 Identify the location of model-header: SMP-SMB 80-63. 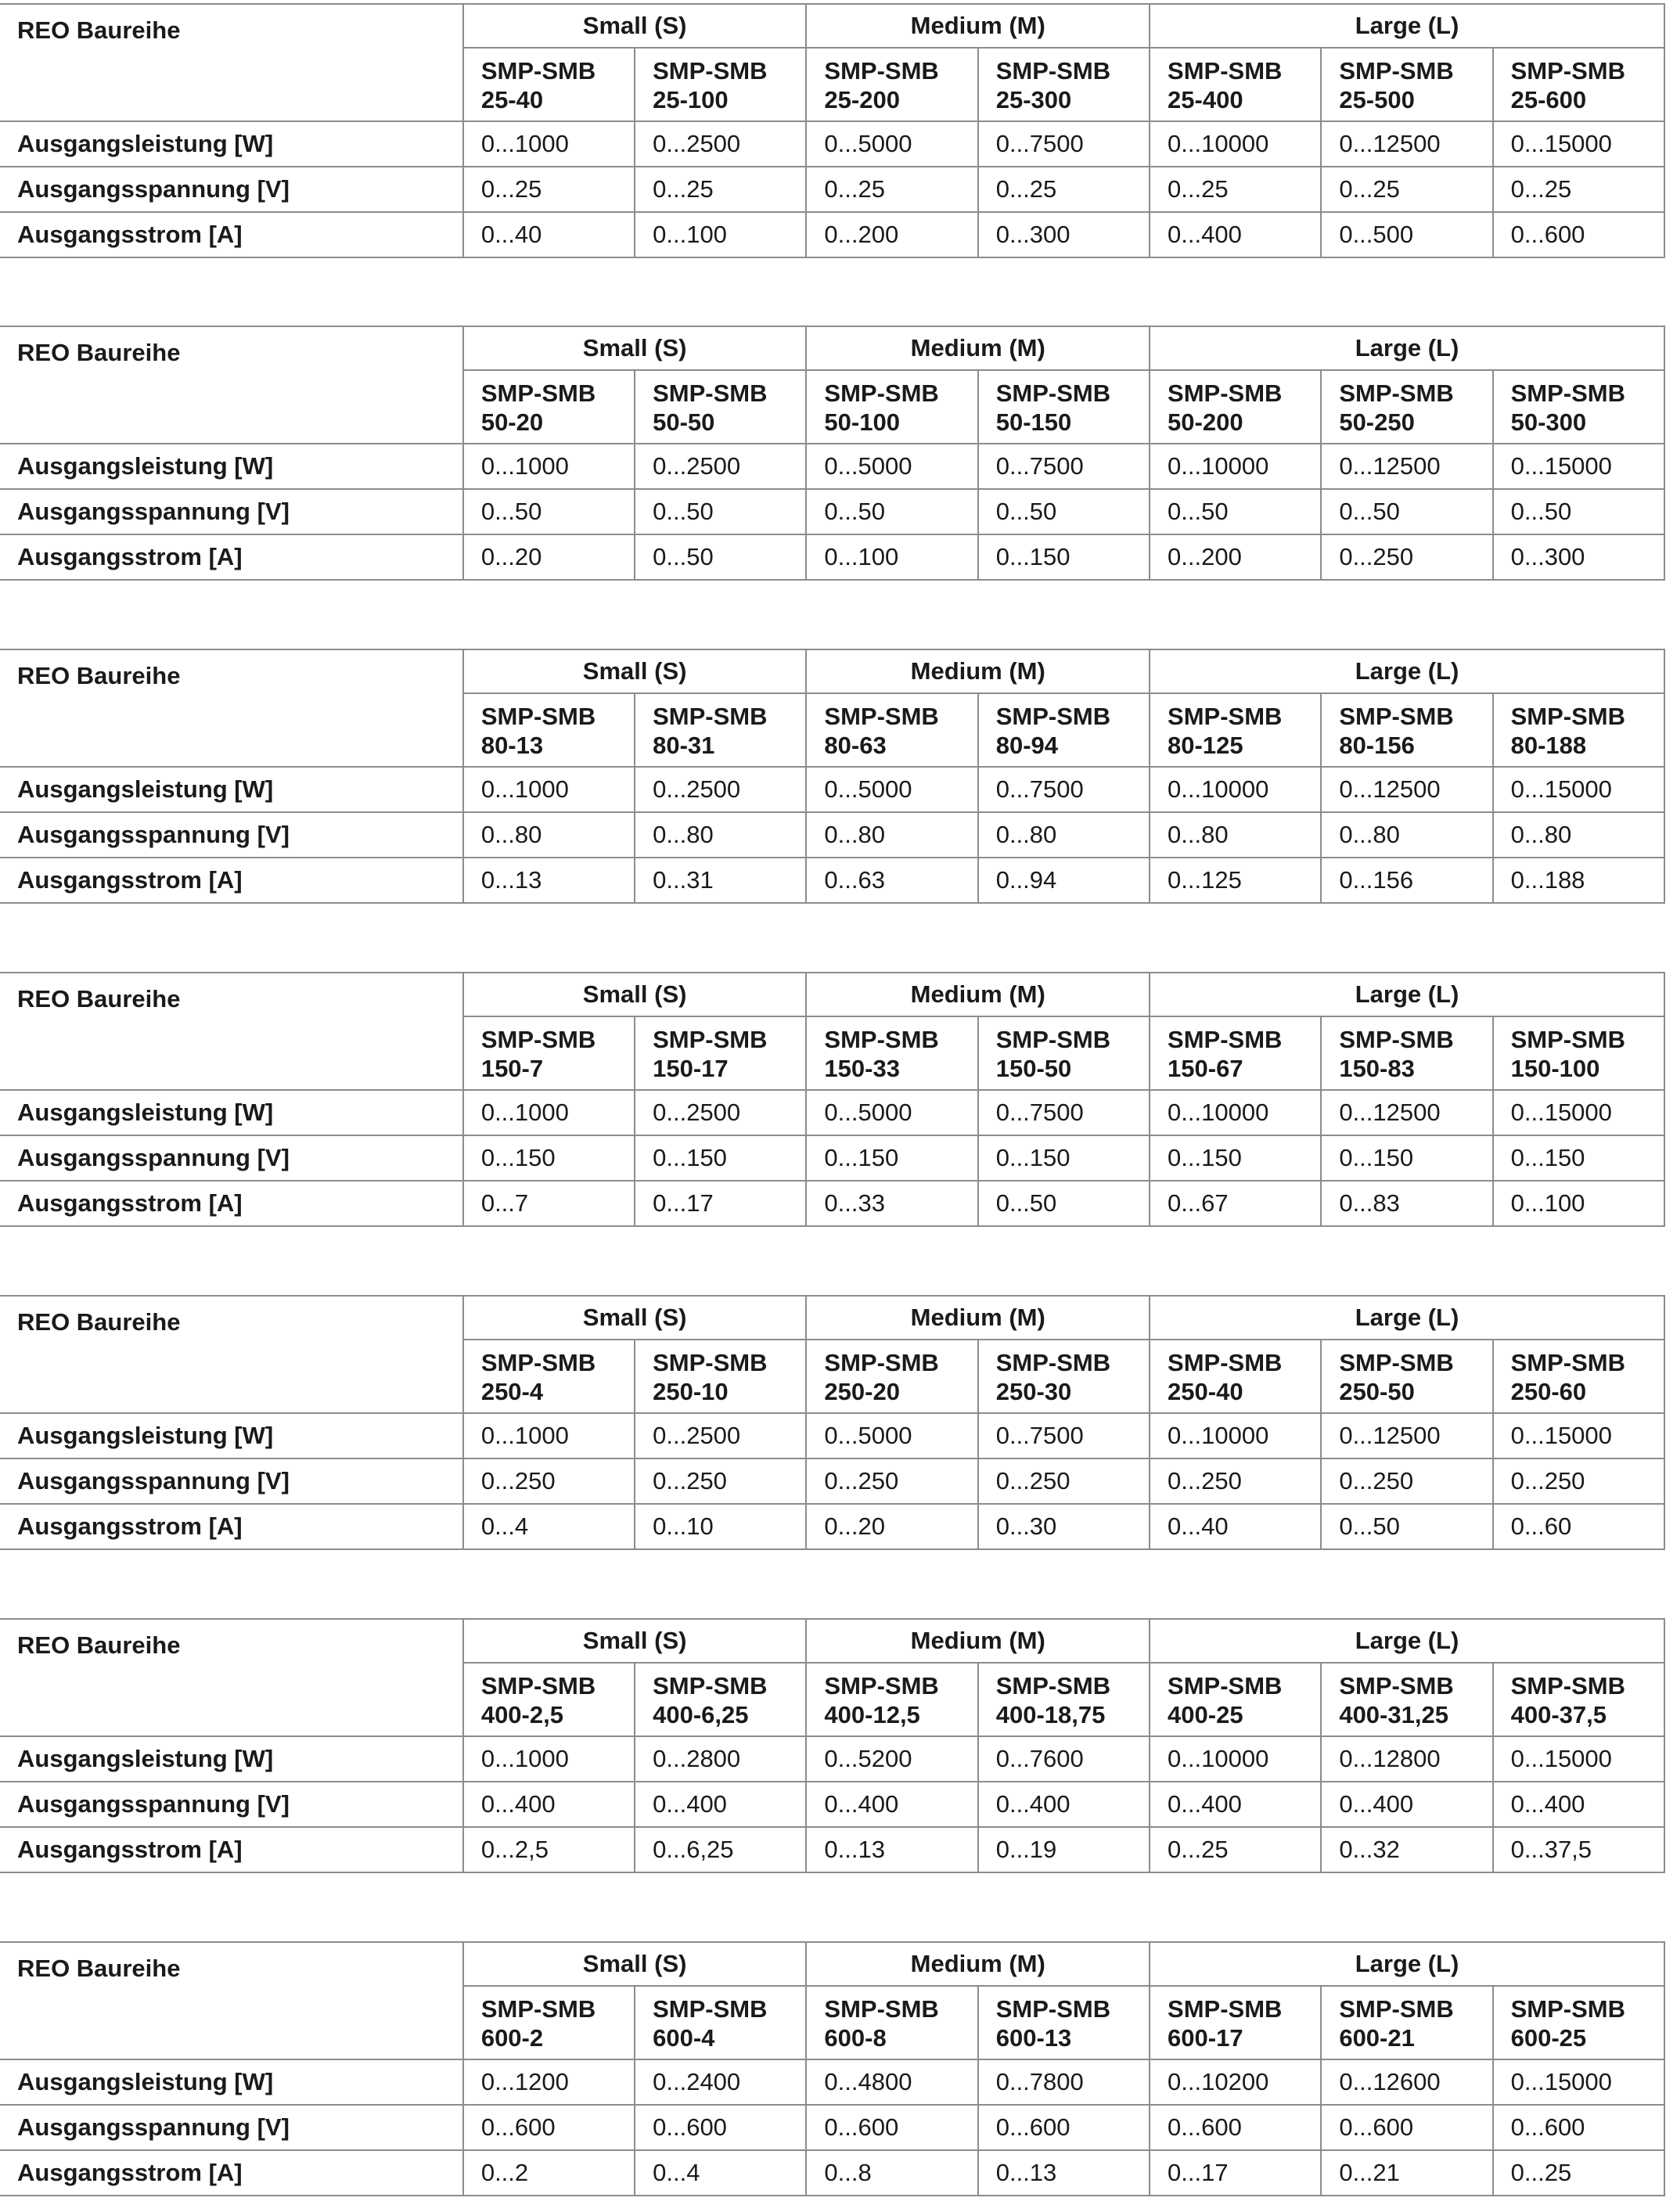
(892, 730).